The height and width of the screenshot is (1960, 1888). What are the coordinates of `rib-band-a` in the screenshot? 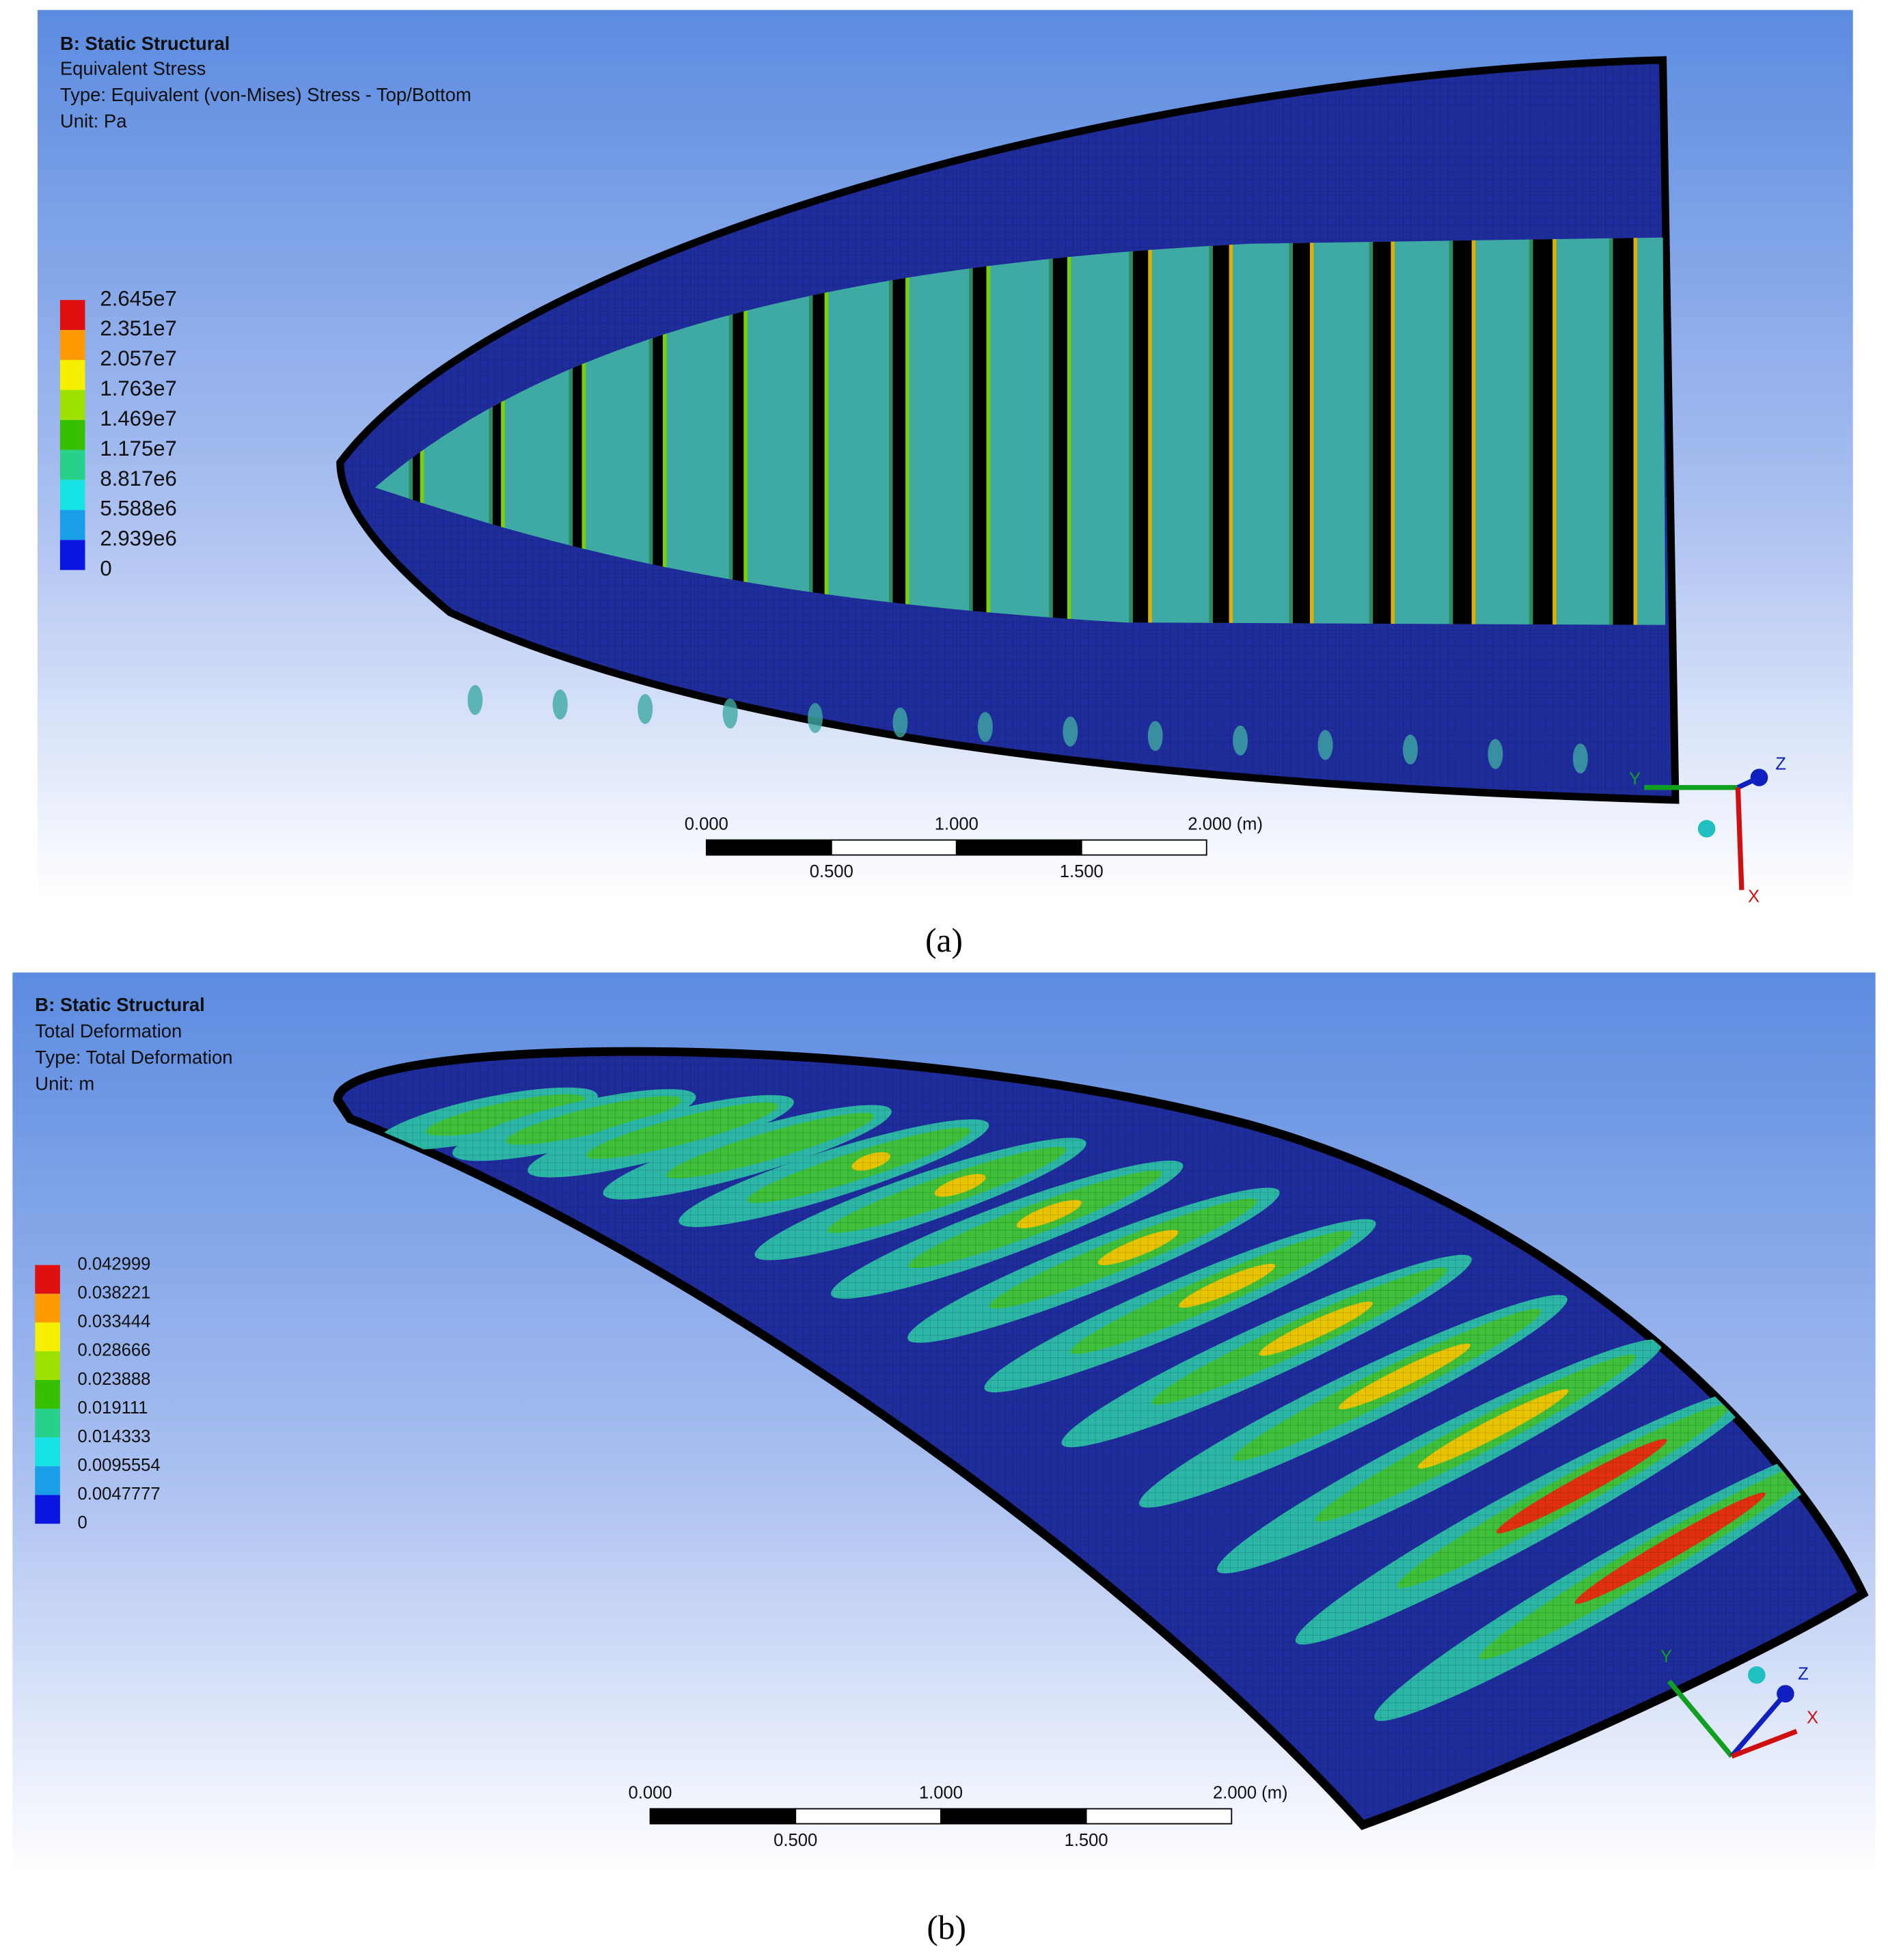 It's located at (1020, 431).